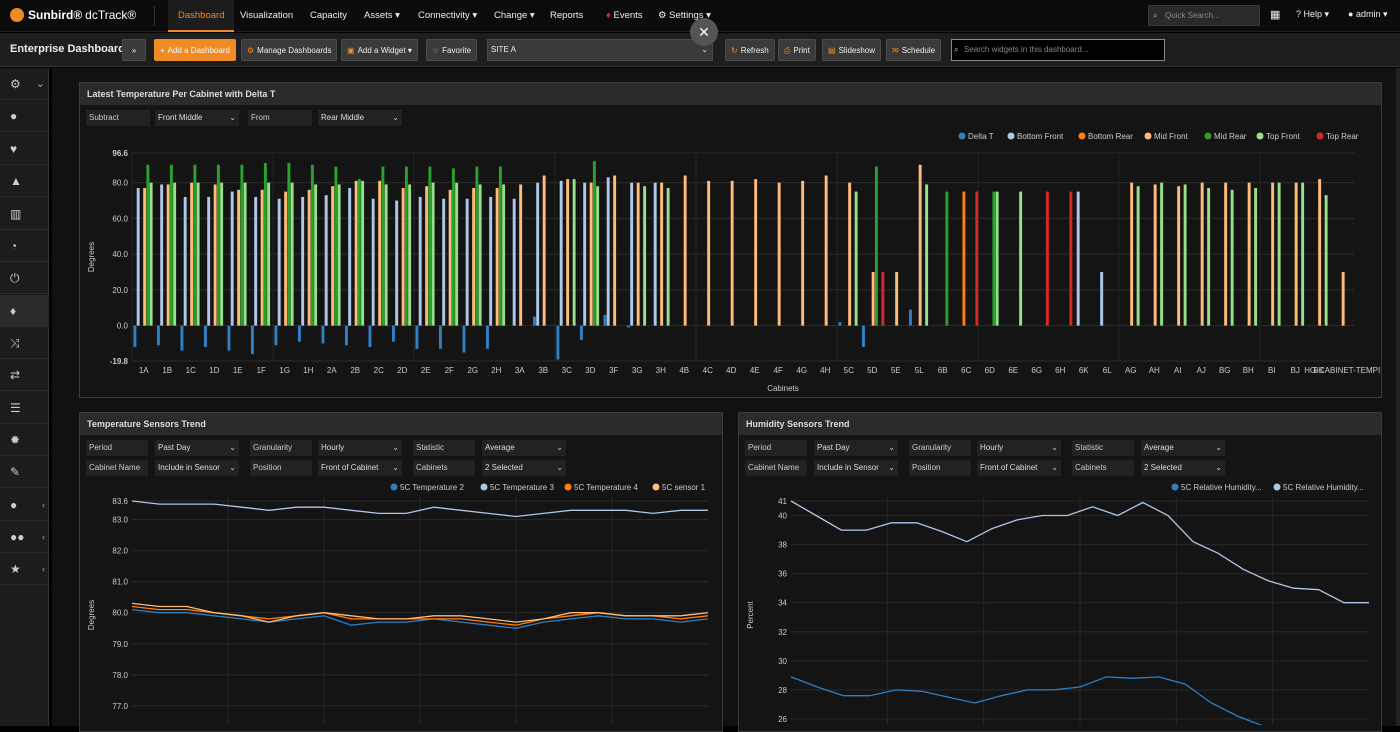 The height and width of the screenshot is (732, 1400). What do you see at coordinates (24, 278) in the screenshot?
I see `sidebar-item-power: ⏻` at bounding box center [24, 278].